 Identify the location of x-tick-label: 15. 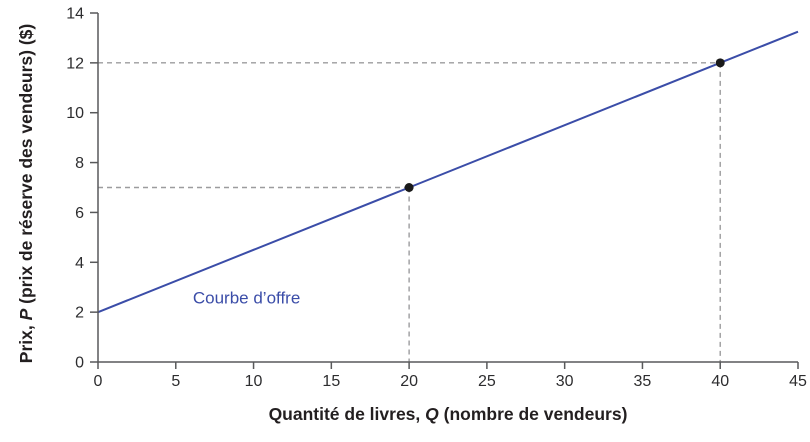
(331, 381).